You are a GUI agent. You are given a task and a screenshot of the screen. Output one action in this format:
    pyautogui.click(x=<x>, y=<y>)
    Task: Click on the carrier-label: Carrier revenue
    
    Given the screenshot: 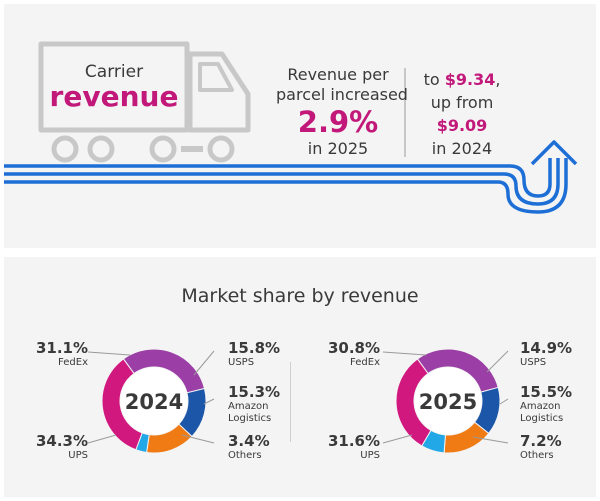 What is the action you would take?
    pyautogui.click(x=114, y=87)
    